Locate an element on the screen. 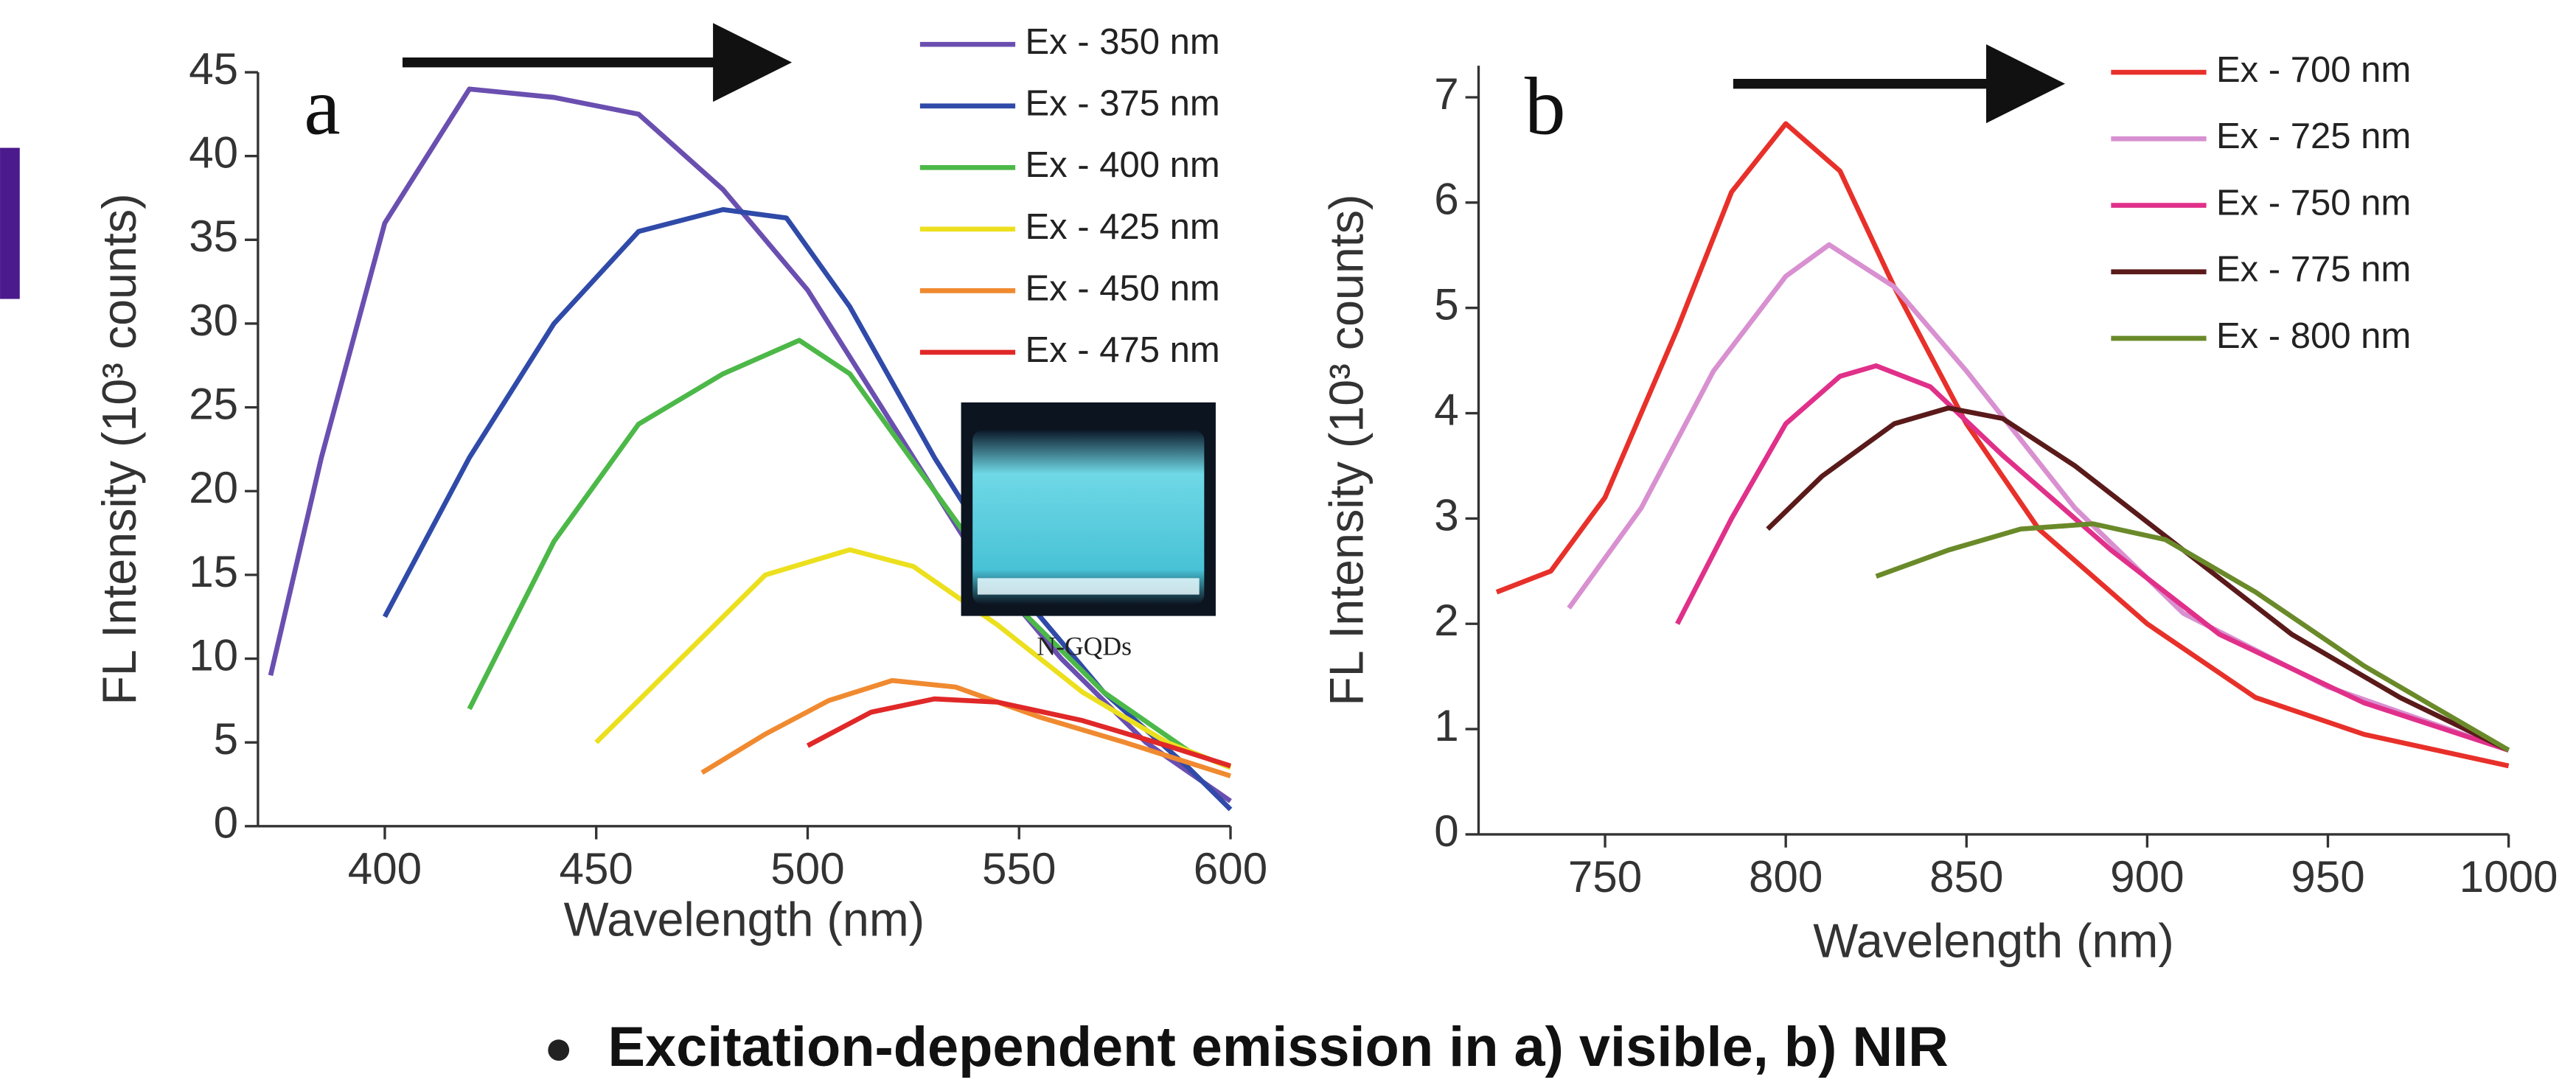 This screenshot has height=1088, width=2576. x-tick-label: 950 is located at coordinates (2328, 877).